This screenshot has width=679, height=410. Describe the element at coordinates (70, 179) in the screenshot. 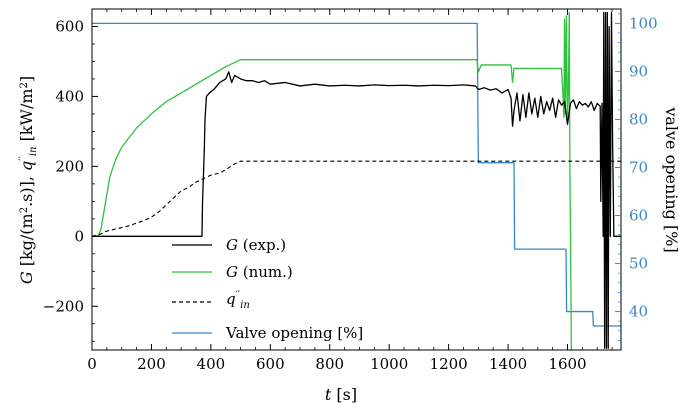

I see `y-axis-left: −200 0 200 400 600` at that location.